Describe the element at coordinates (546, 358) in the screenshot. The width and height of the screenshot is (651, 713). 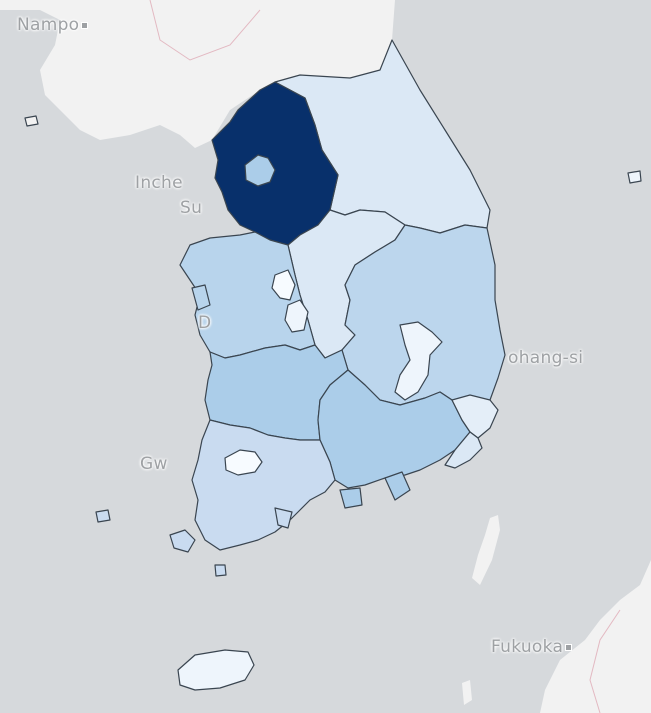
I see `city-label-pohang: ohang-si` at that location.